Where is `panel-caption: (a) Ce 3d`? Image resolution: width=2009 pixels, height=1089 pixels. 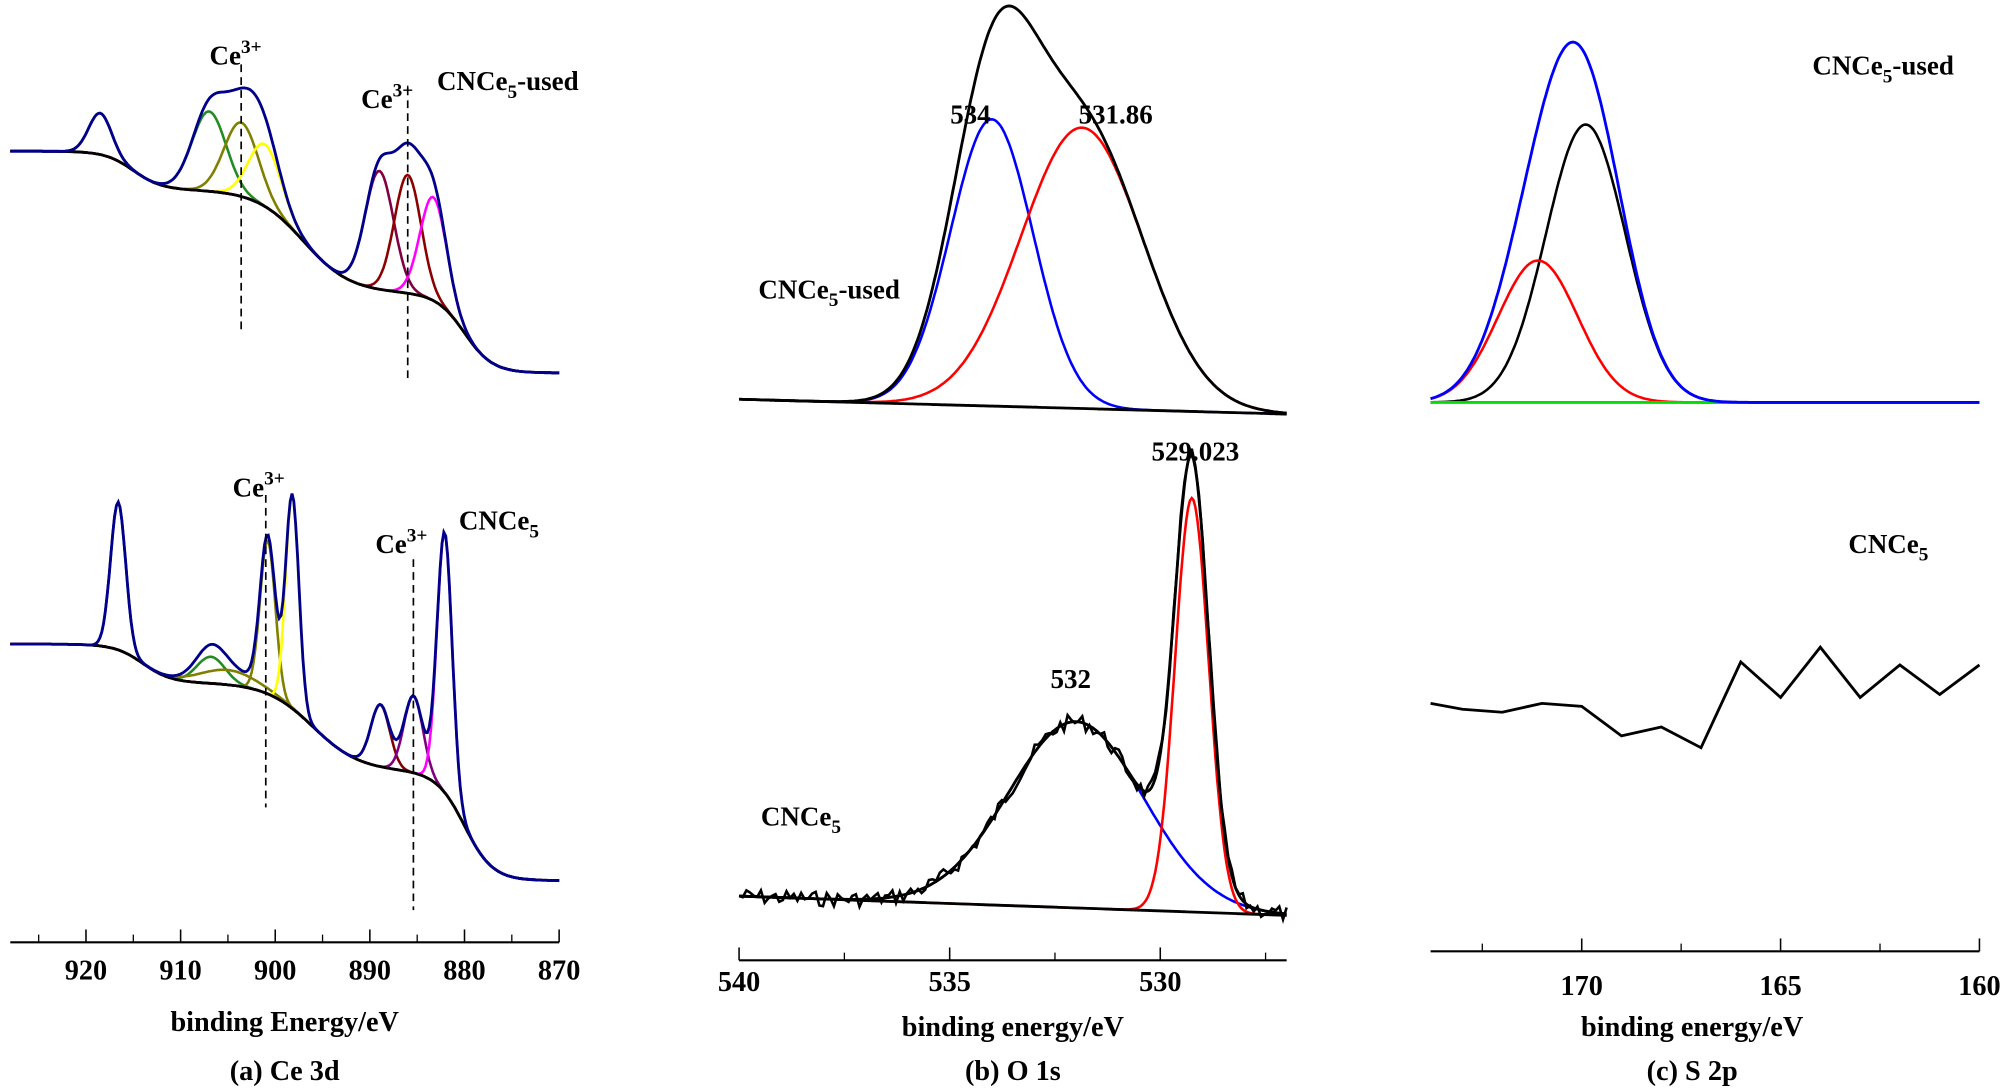
panel-caption: (a) Ce 3d is located at coordinates (285, 1071).